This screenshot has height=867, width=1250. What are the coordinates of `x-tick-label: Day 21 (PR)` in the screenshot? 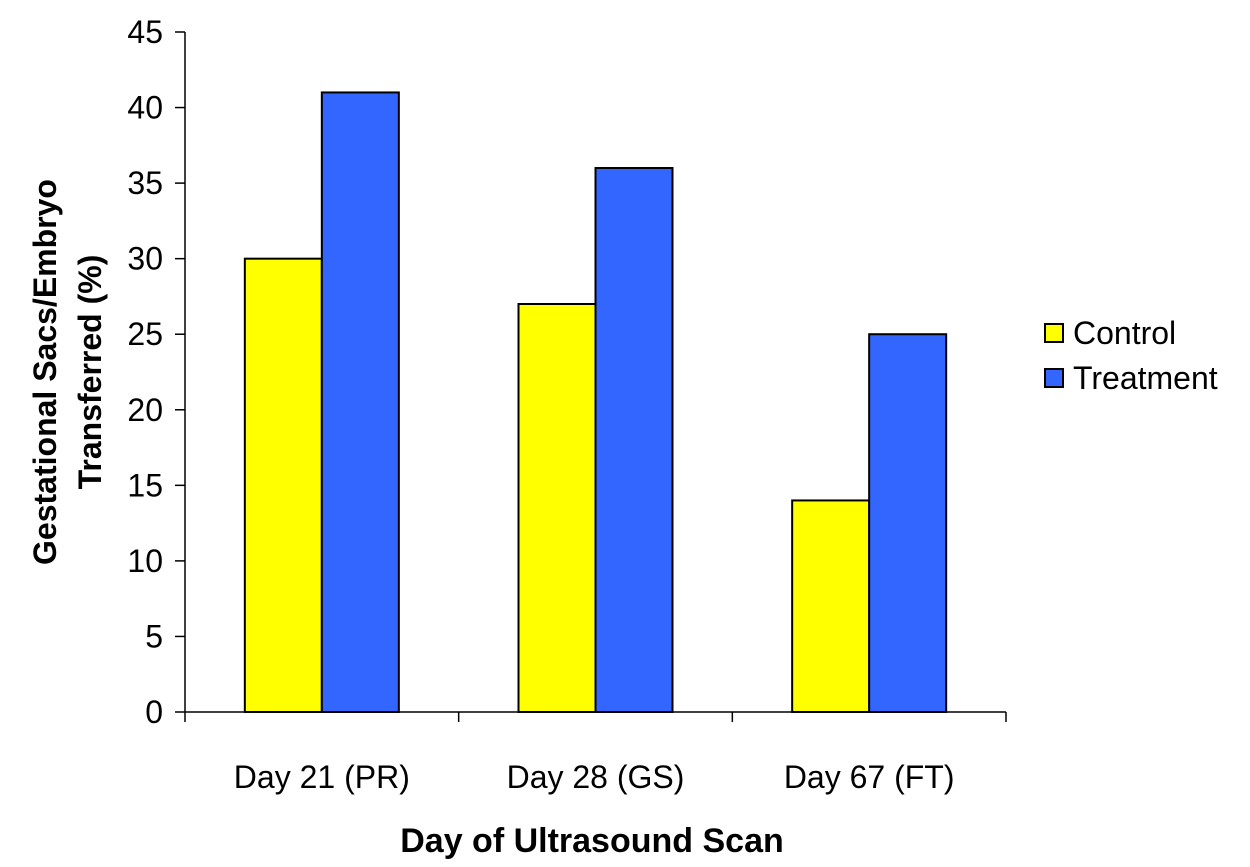 It's located at (322, 777).